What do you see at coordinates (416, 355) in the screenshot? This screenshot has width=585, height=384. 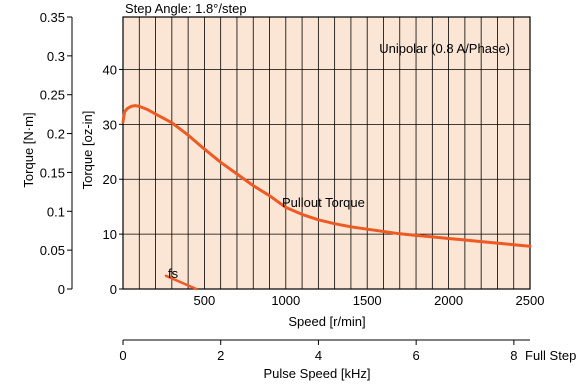 I see `x-tick-label-pulse: 6` at bounding box center [416, 355].